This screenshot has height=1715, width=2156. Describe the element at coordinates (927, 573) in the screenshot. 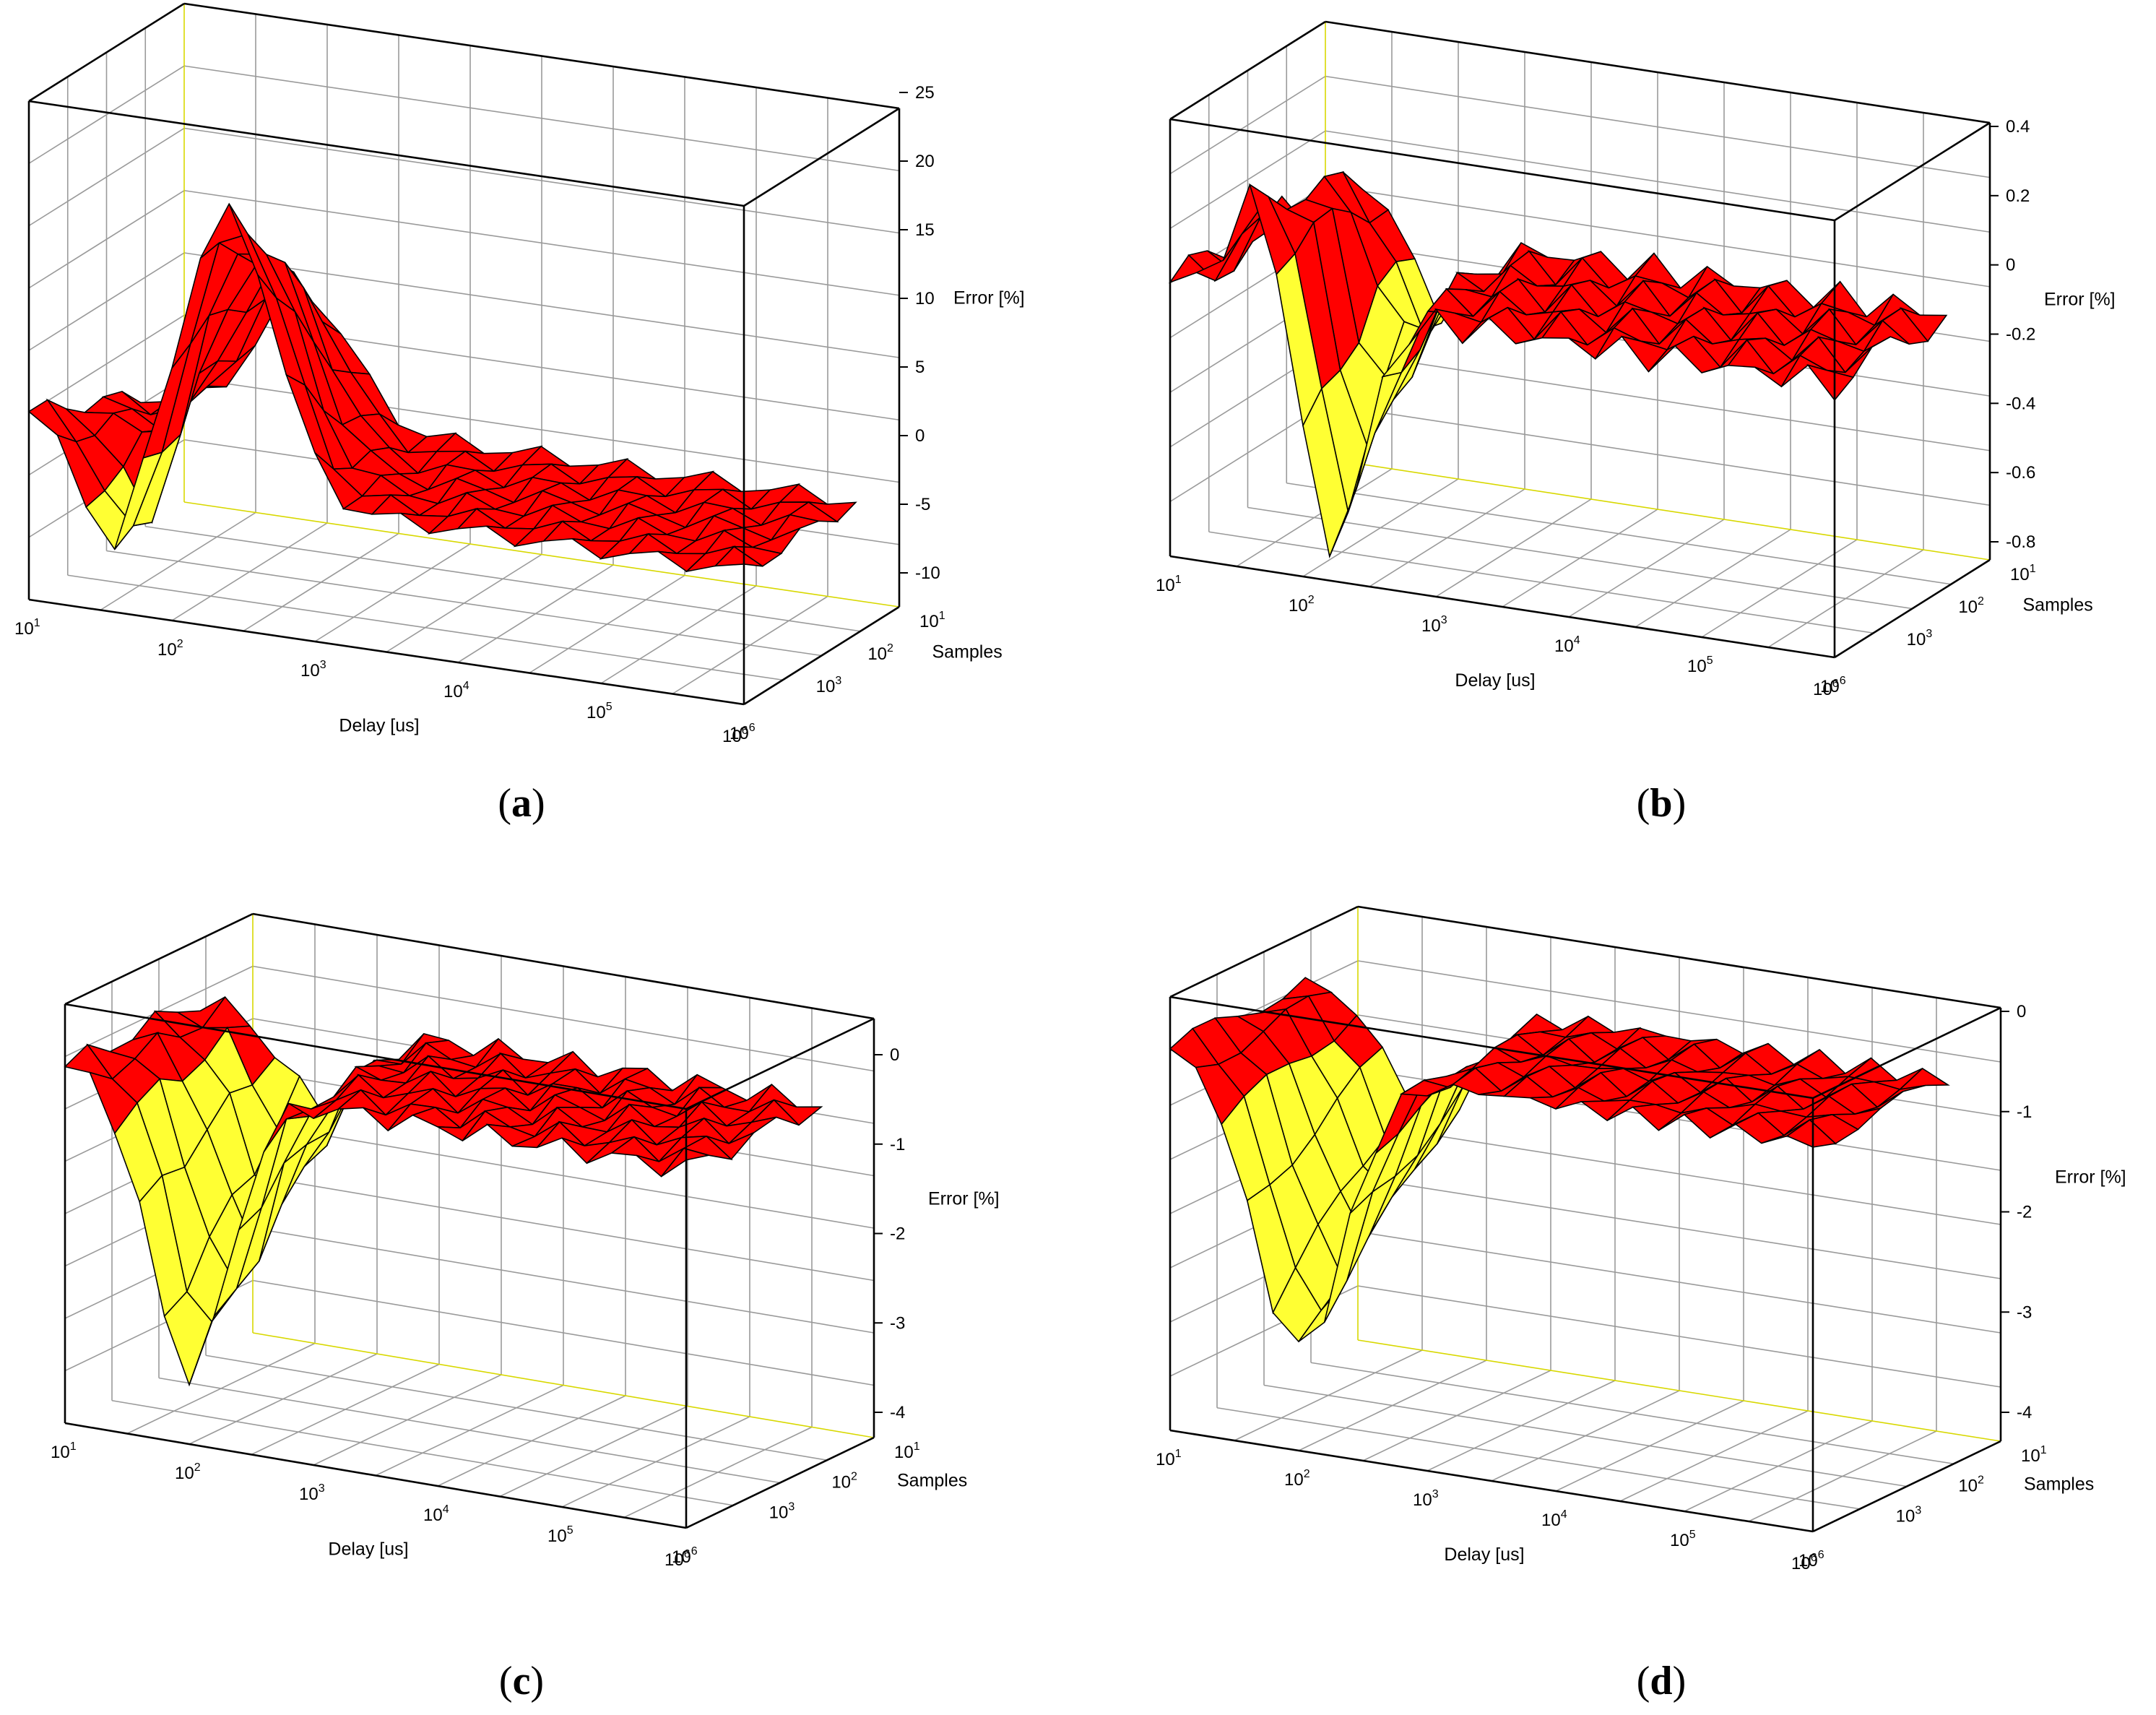

I see `z-tick-label: -10` at that location.